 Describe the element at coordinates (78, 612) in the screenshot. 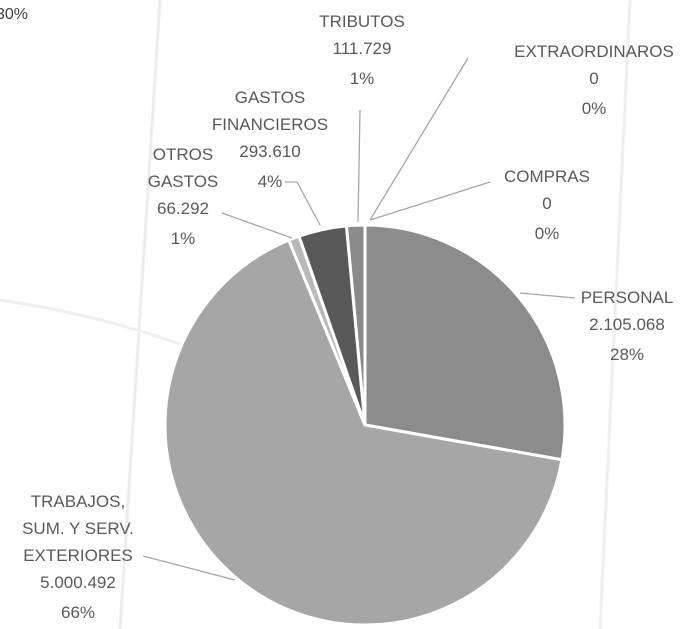

I see `percent-label: 66%` at that location.